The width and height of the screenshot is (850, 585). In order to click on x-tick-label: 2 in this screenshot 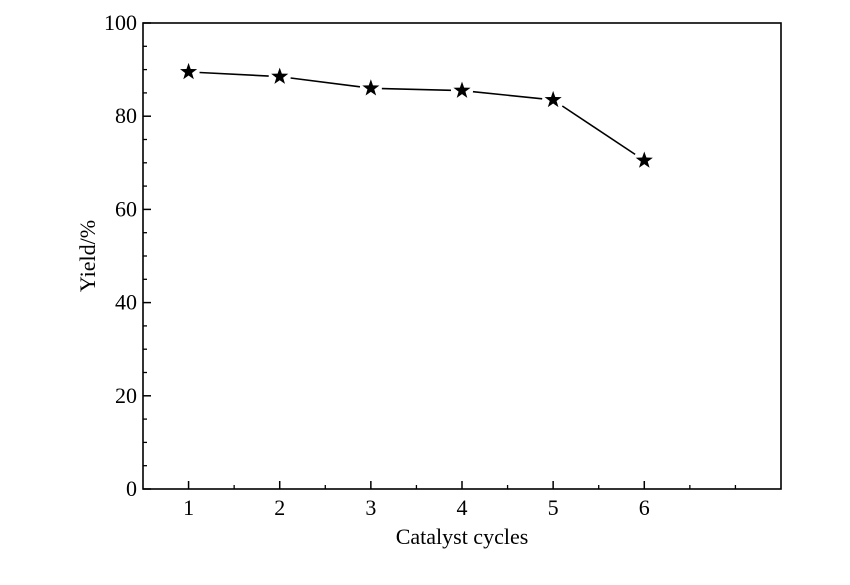, I will do `click(279, 507)`.